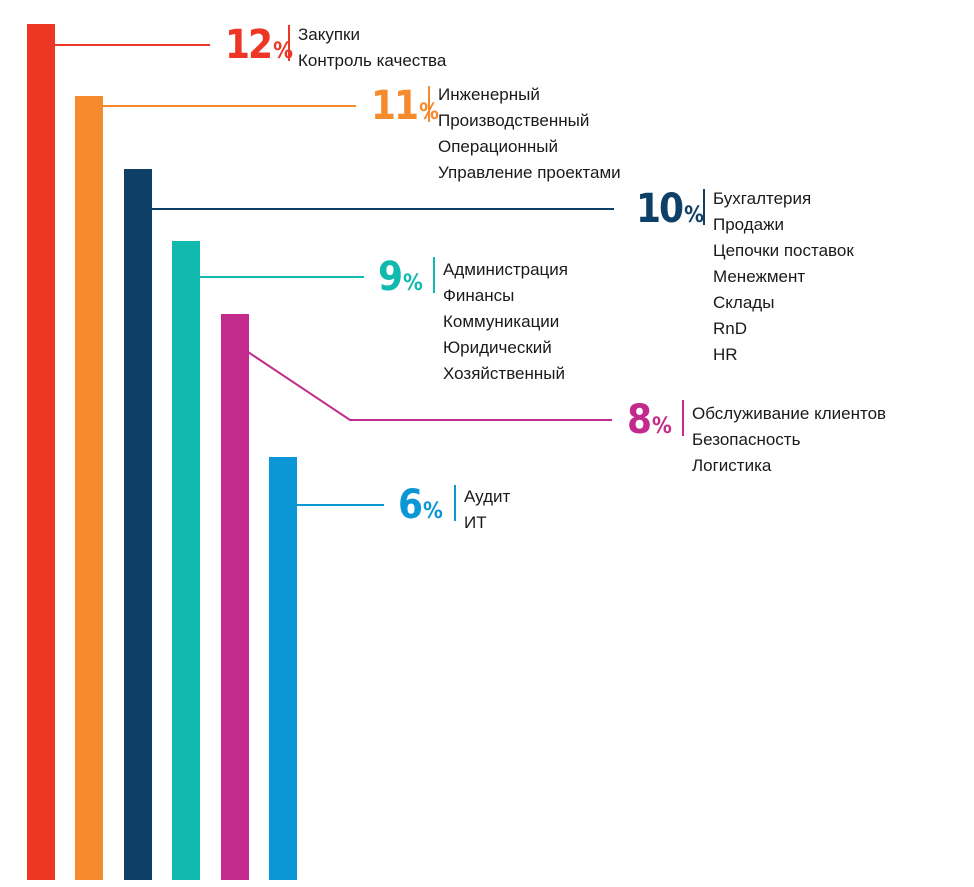 This screenshot has width=974, height=887. I want to click on department-label: Юридический, so click(497, 347).